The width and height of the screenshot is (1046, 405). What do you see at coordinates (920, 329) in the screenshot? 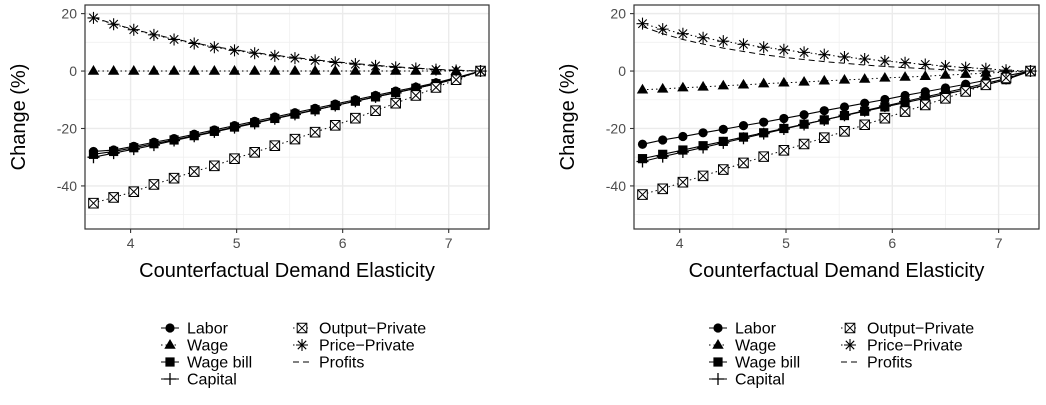
I see `legend-label: Output−Private` at bounding box center [920, 329].